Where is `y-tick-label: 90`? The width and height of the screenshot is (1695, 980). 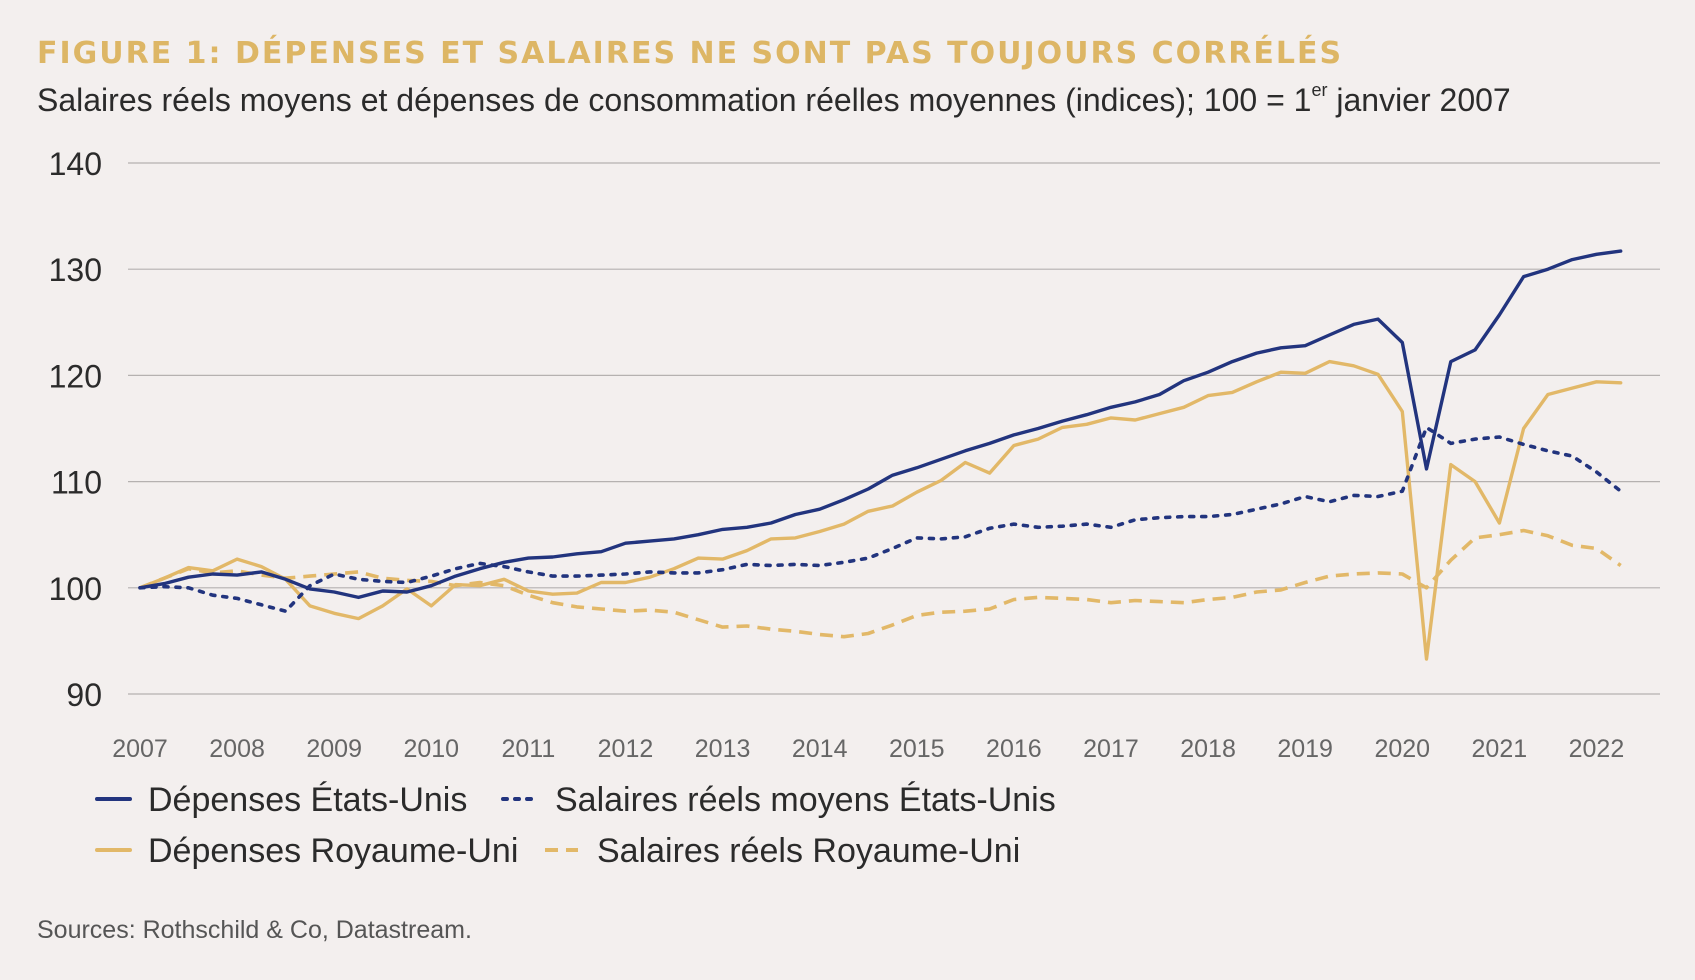
y-tick-label: 90 is located at coordinates (84, 695).